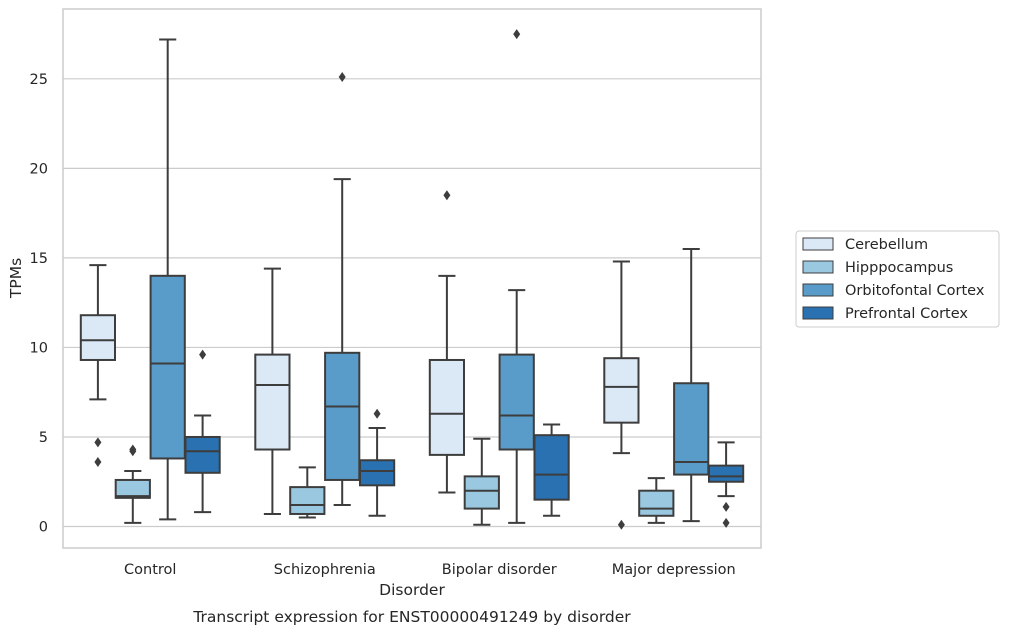  Describe the element at coordinates (16, 278) in the screenshot. I see `y-axis-title: TPMs` at that location.